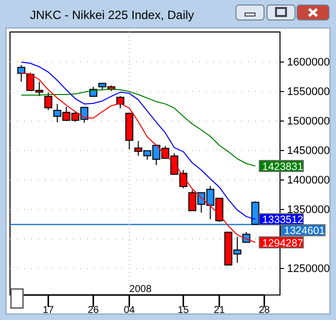  What do you see at coordinates (283, 243) in the screenshot?
I see `data-label: 1294287` at bounding box center [283, 243].